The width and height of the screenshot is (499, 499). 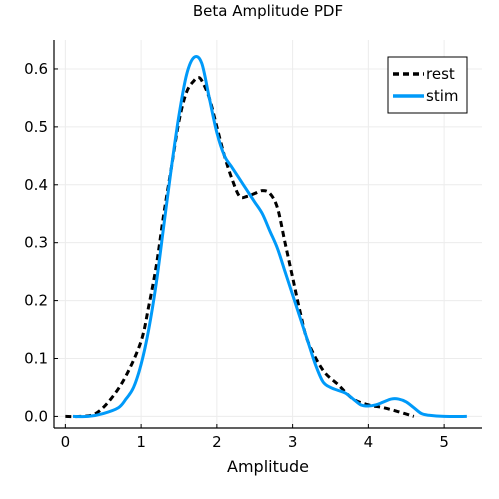 What do you see at coordinates (36, 185) in the screenshot?
I see `y-tick-label-4: 0.4` at bounding box center [36, 185].